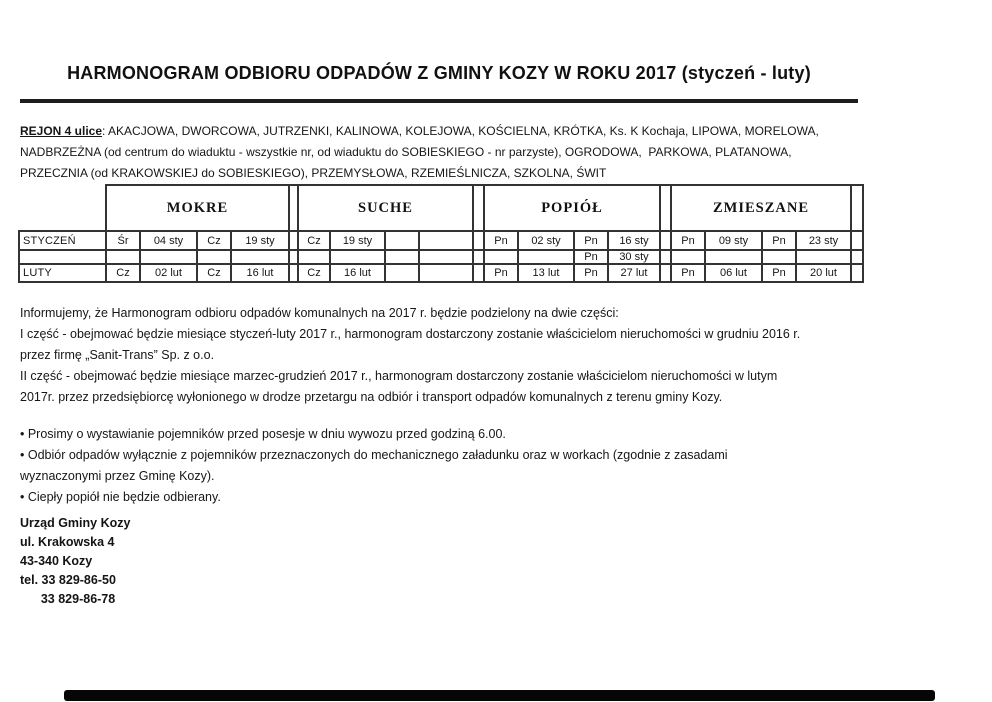 The image size is (992, 702). What do you see at coordinates (120, 497) in the screenshot?
I see `bullet-item: • Ciepły popiół nie będzie odbierany.` at bounding box center [120, 497].